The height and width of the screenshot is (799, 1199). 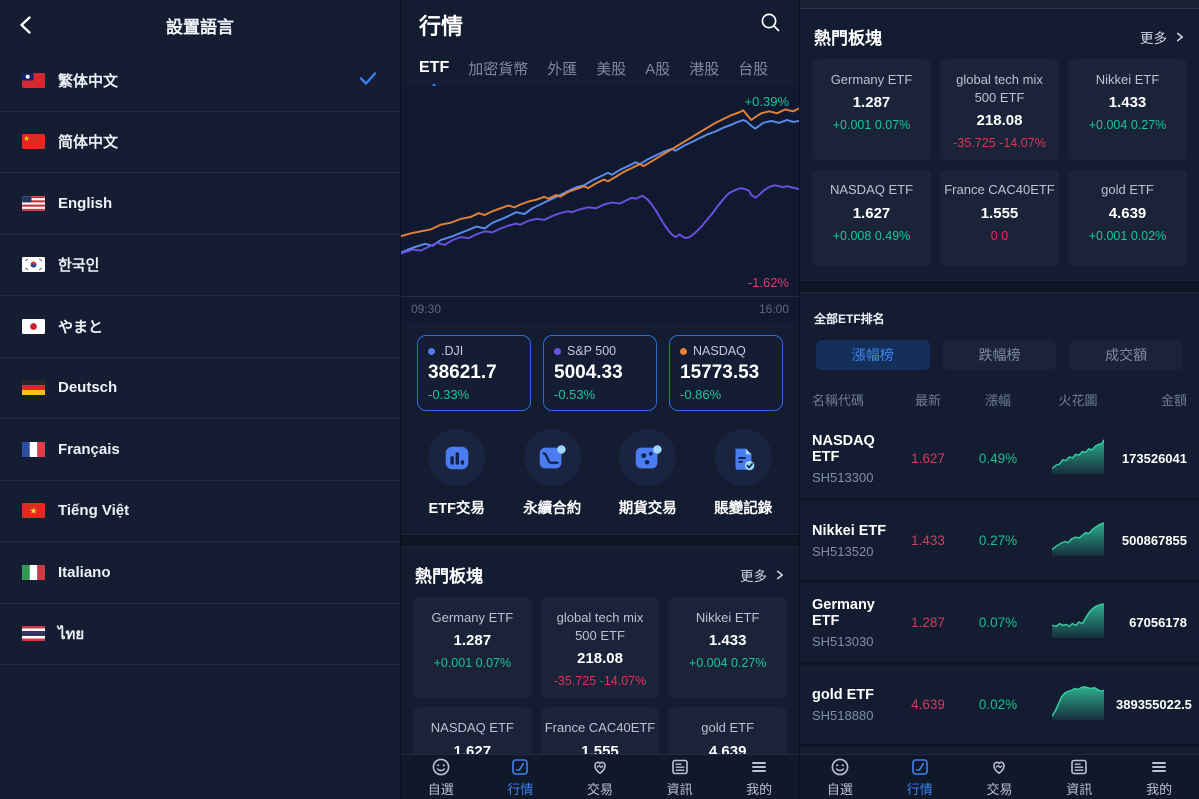 What do you see at coordinates (200, 81) in the screenshot?
I see `language-item-traditional-chinese: 繁体中文` at bounding box center [200, 81].